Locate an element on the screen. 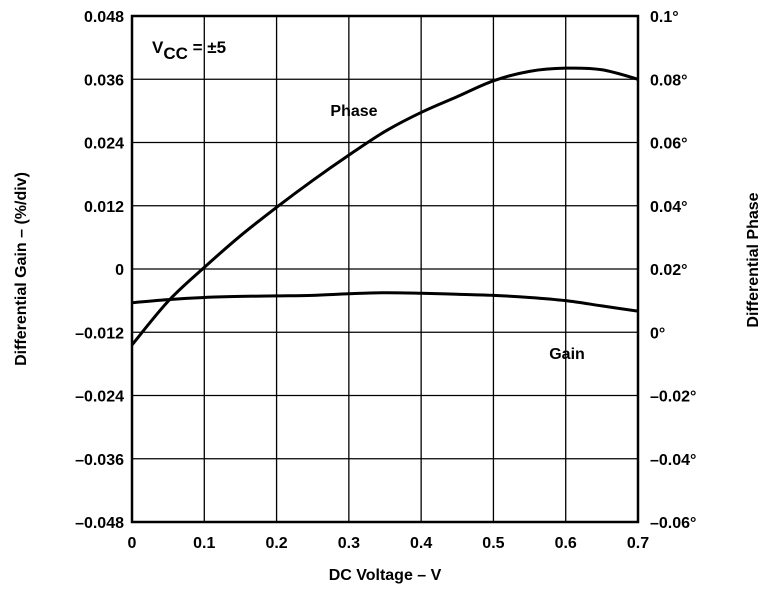 This screenshot has height=590, width=760. y-left-tick-label: 0.024 is located at coordinates (104, 144).